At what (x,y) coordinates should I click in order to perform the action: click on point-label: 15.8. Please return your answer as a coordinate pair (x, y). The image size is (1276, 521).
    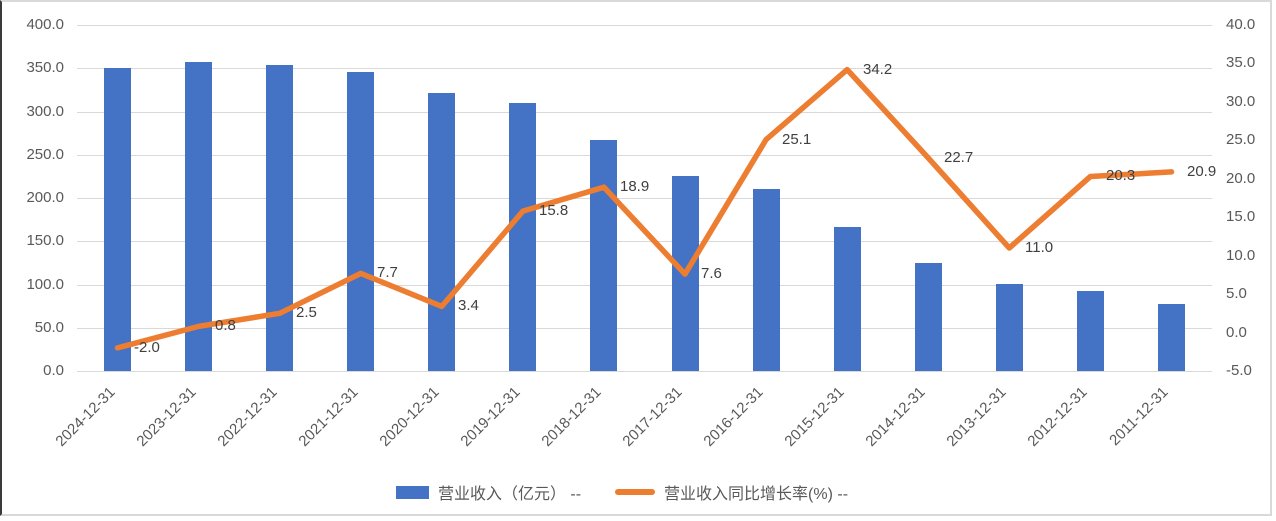
    Looking at the image, I should click on (554, 210).